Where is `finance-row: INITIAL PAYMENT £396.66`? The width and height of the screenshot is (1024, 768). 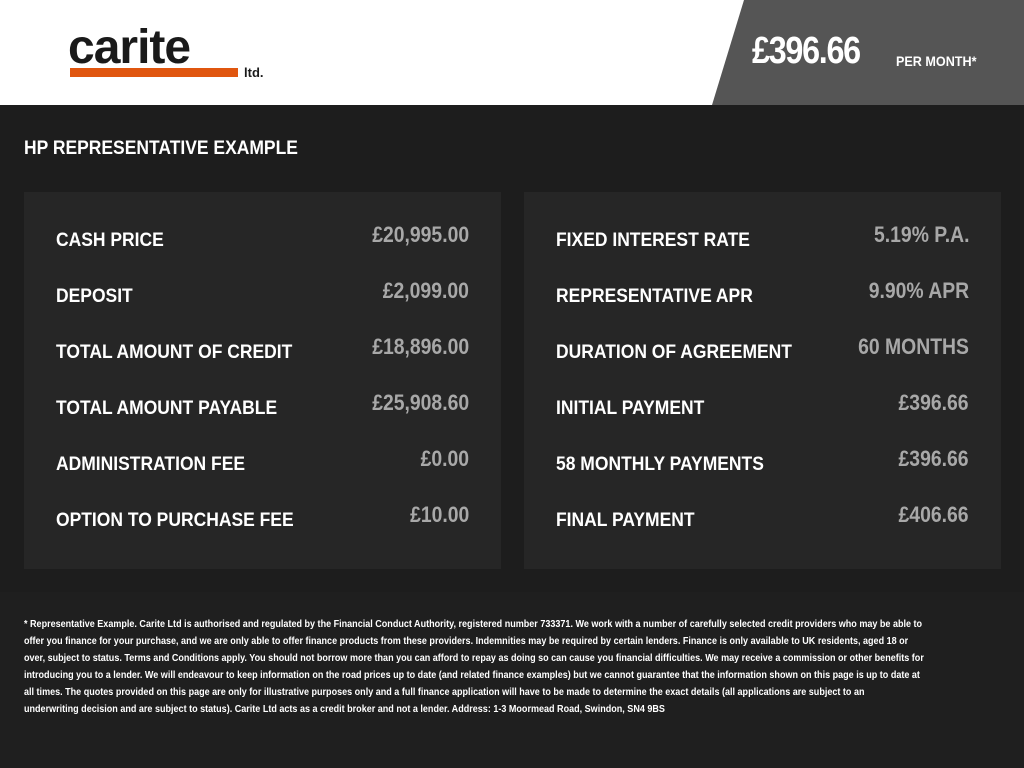
finance-row: INITIAL PAYMENT £396.66 is located at coordinates (762, 420).